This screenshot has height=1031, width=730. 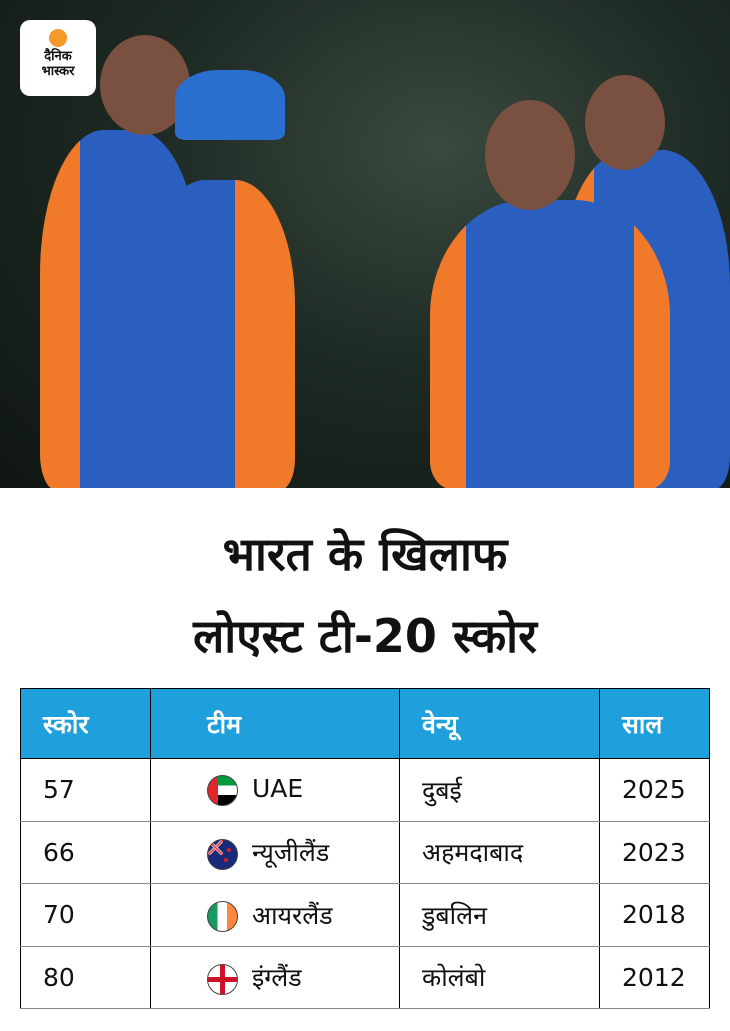 I want to click on headline-line-1: भारत के खिलाफ, so click(x=365, y=554).